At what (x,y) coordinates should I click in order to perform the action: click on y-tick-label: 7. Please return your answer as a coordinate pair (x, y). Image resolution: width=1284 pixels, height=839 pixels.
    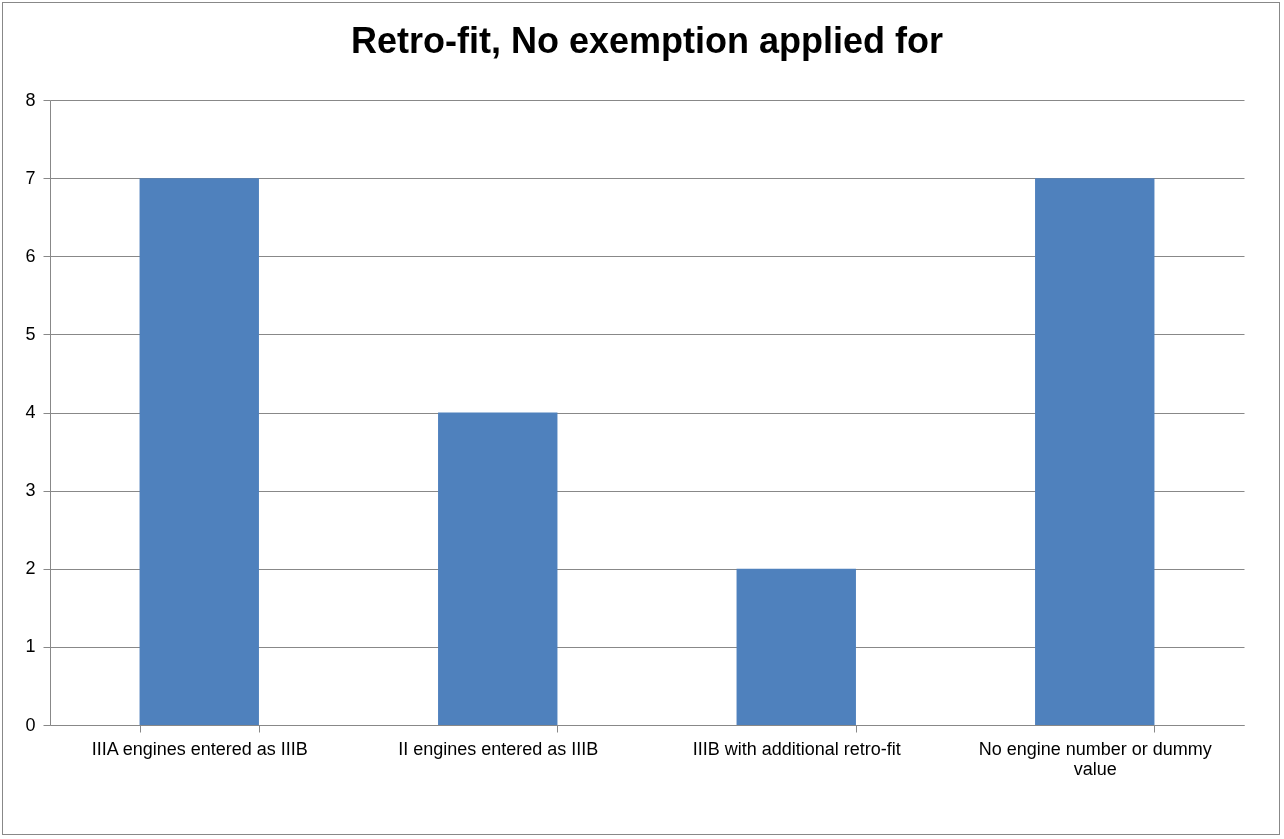
    Looking at the image, I should click on (30, 177).